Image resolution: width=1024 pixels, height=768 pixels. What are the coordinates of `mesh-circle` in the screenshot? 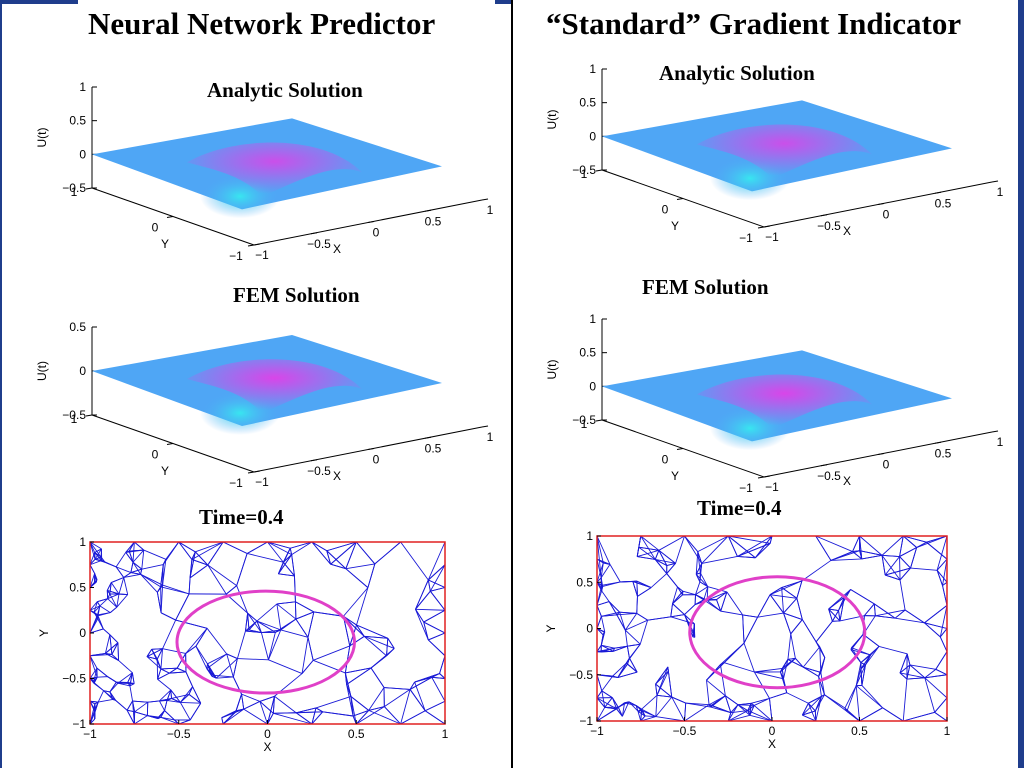 It's located at (777, 632).